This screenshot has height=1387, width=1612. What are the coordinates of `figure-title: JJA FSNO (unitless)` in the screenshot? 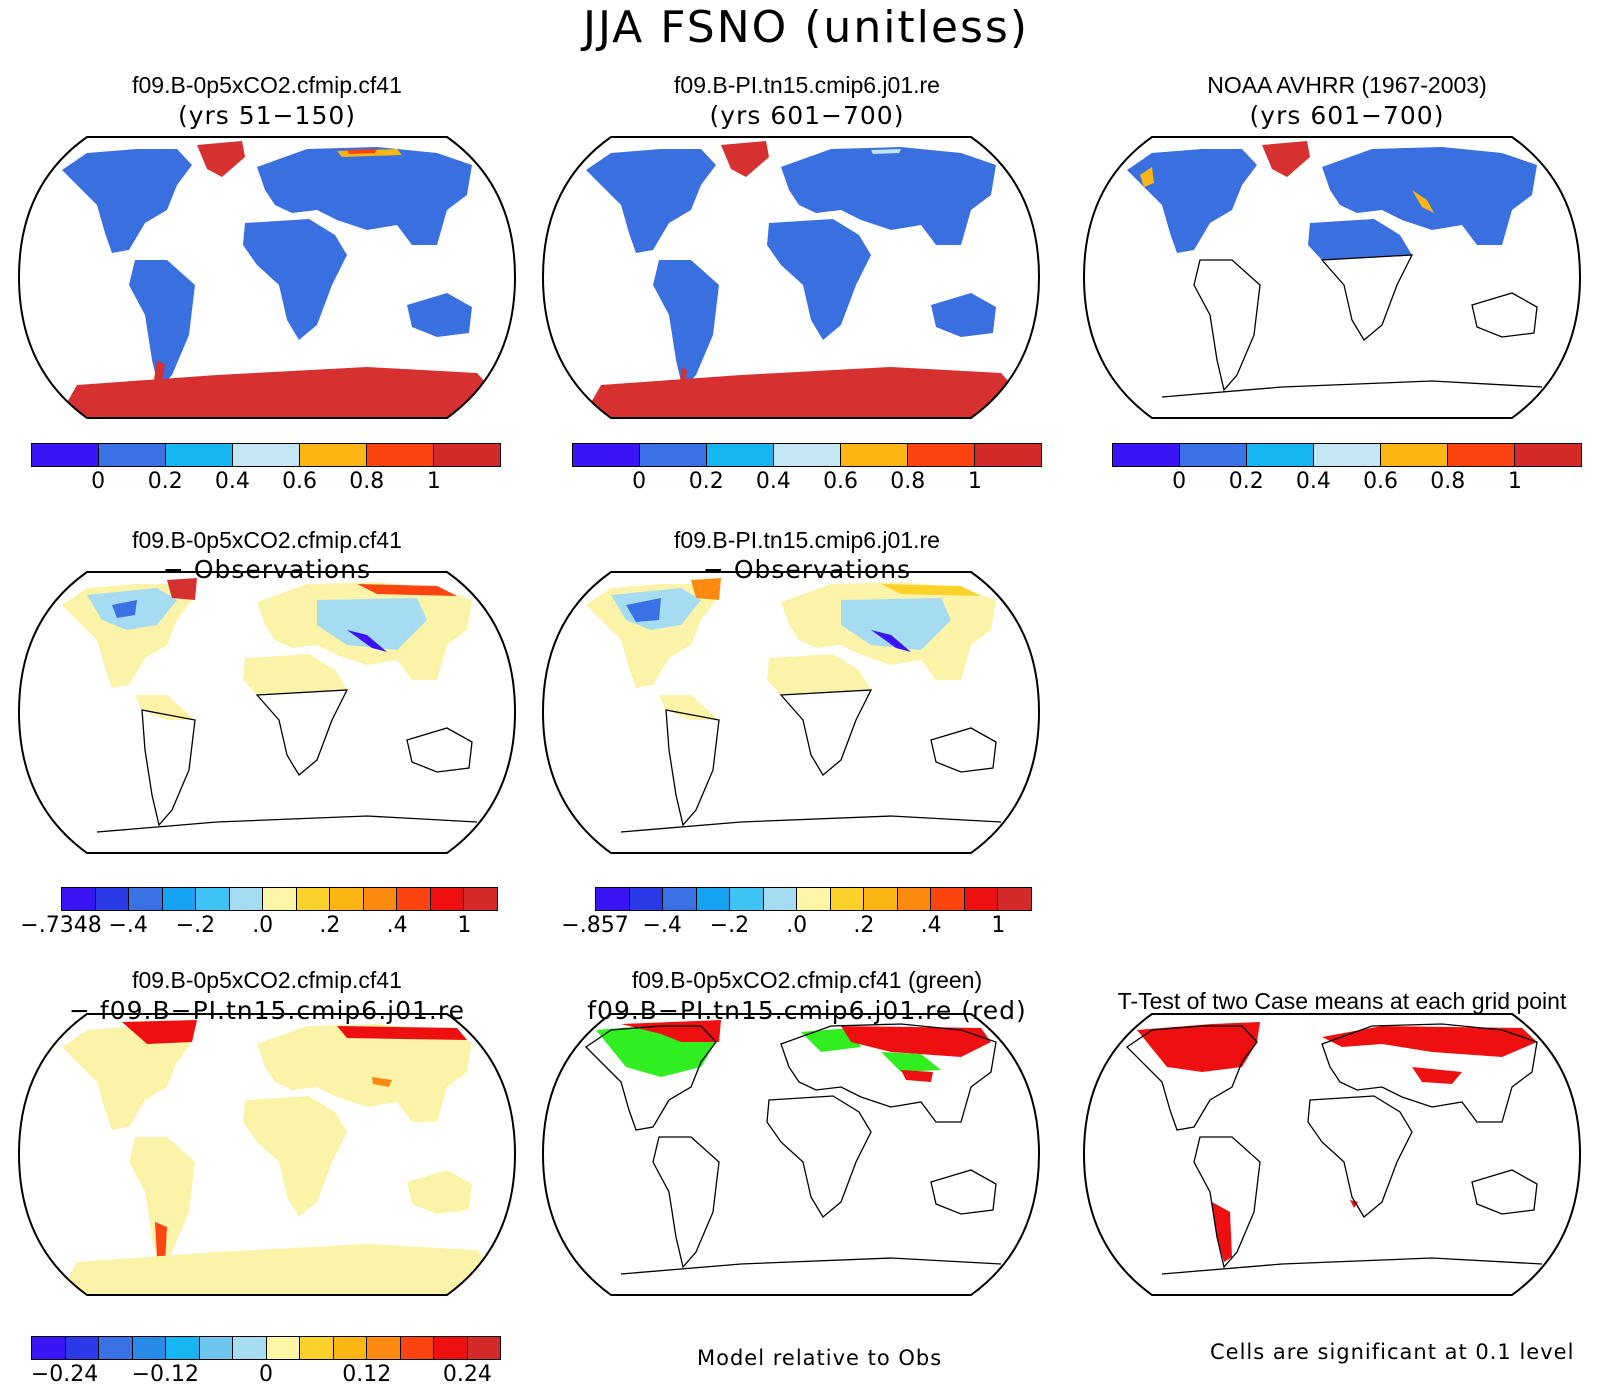 It's located at (806, 27).